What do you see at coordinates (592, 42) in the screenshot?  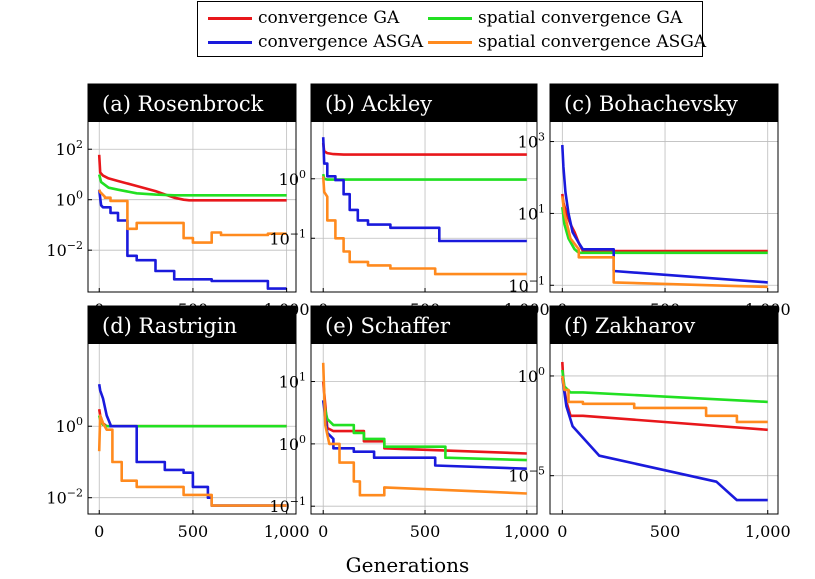 I see `legend-label: spatial convergence ASGA` at bounding box center [592, 42].